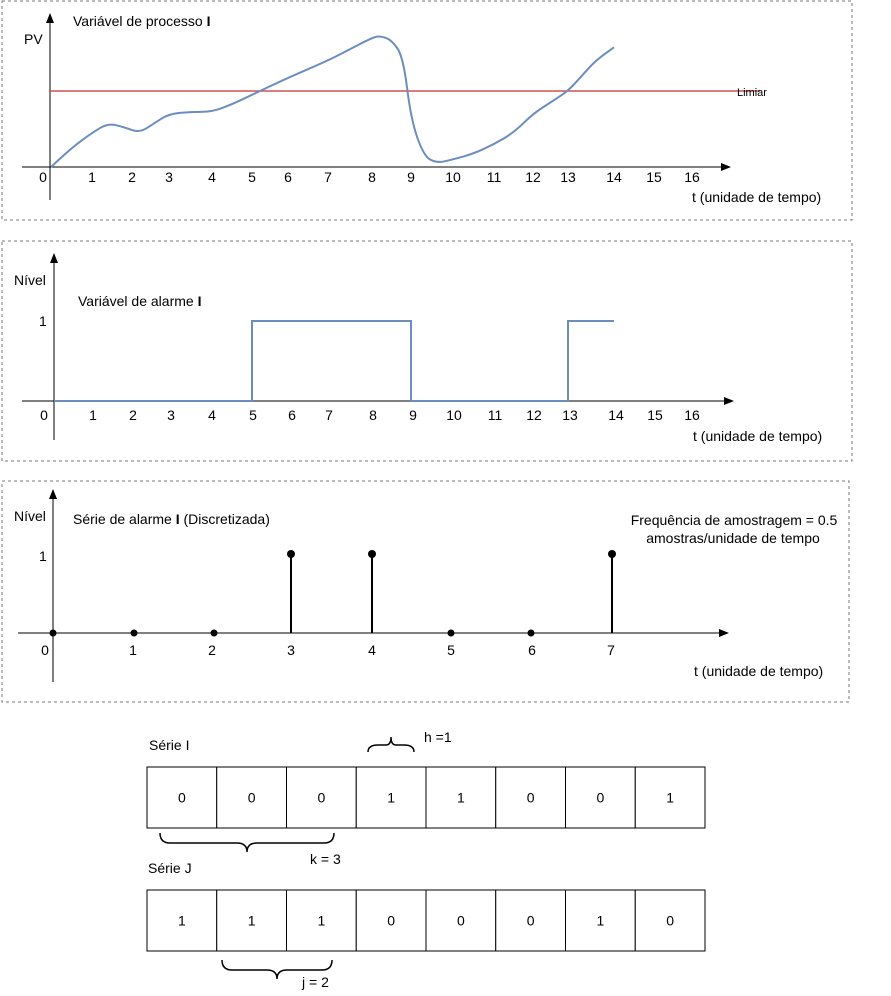 The height and width of the screenshot is (996, 891). What do you see at coordinates (369, 177) in the screenshot?
I see `panel-1-tick-labels: 0 1 2 3 4 5 6 7 8 9 10 11 12 13 14 15 16` at bounding box center [369, 177].